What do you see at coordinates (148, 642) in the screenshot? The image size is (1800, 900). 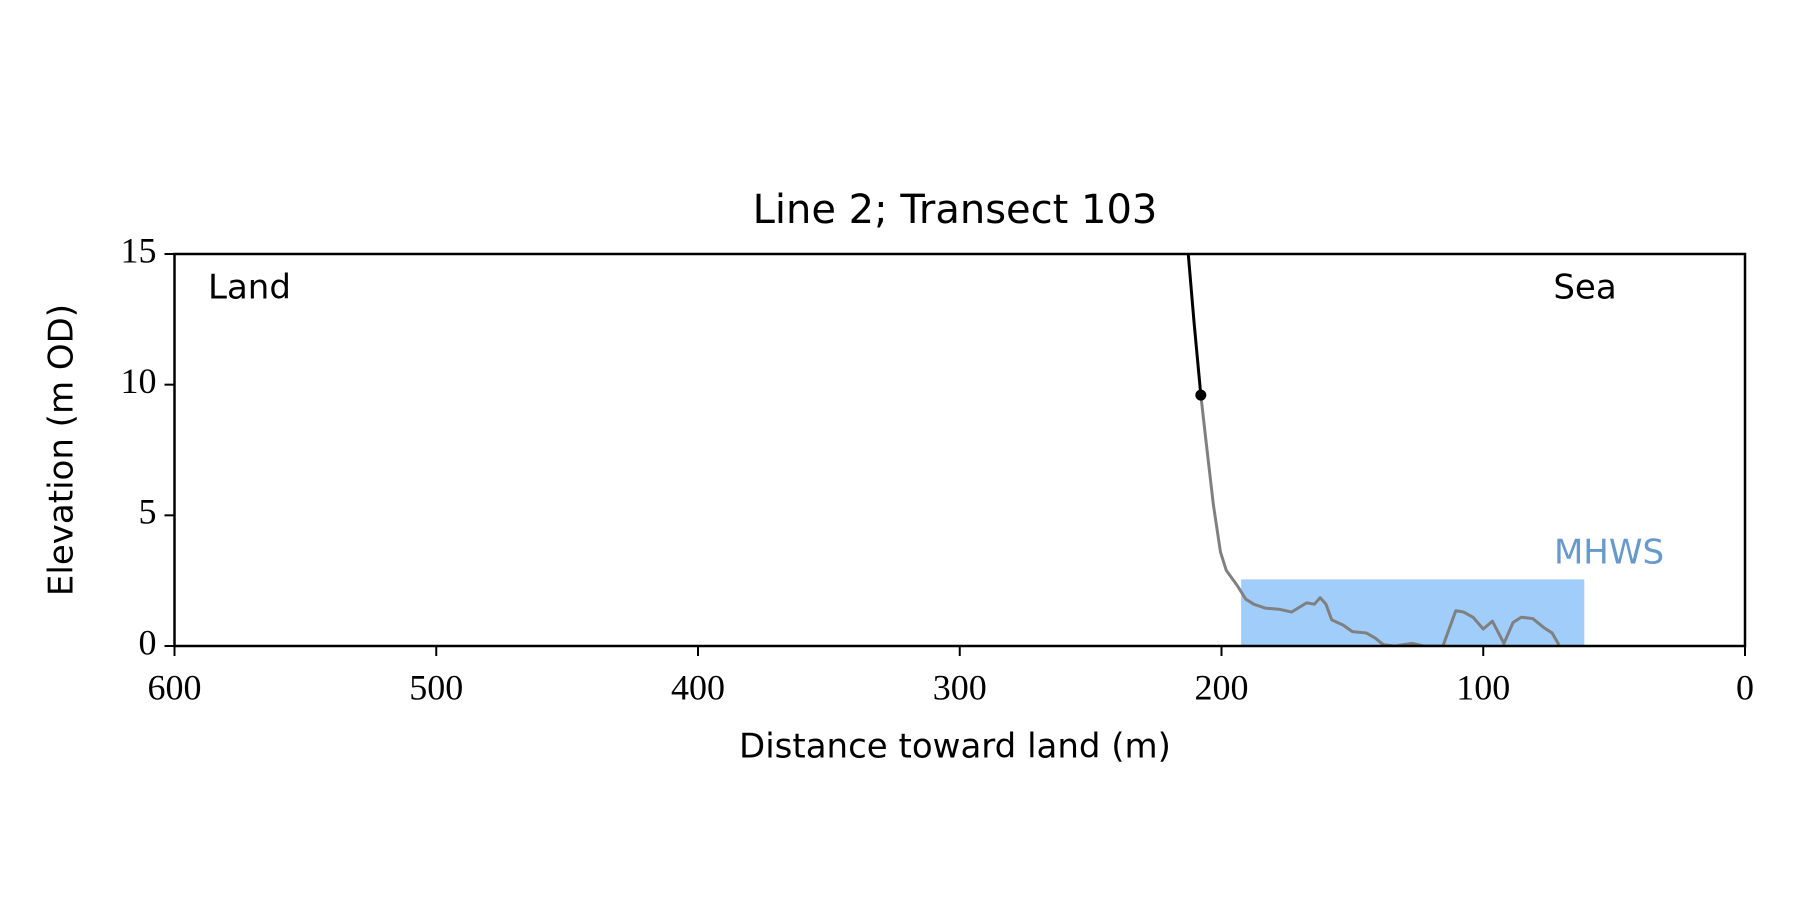 I see `y-tick-label: 0` at bounding box center [148, 642].